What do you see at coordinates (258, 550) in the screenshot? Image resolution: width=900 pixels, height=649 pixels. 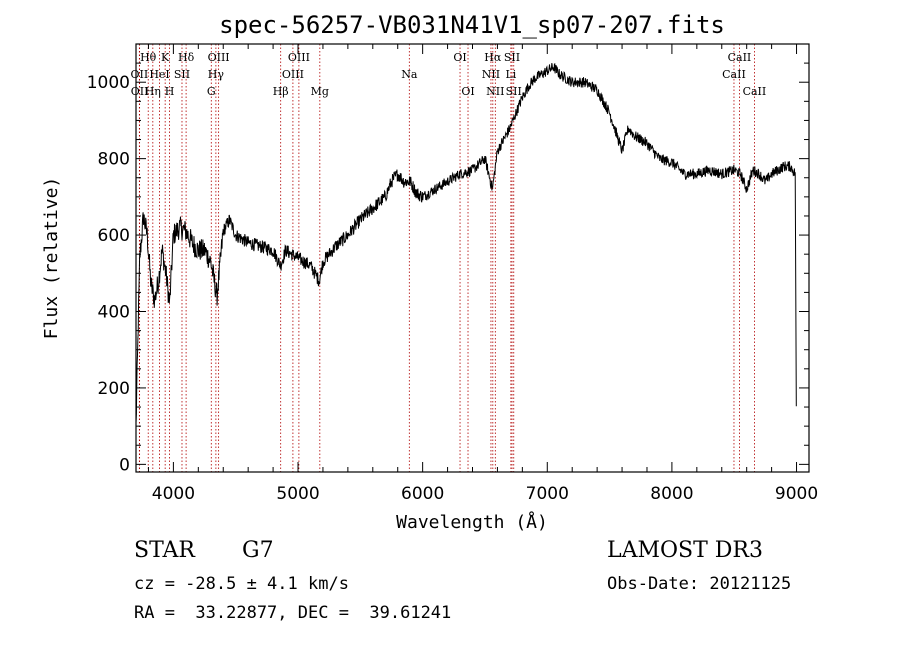 I see `object-subclass: G7` at bounding box center [258, 550].